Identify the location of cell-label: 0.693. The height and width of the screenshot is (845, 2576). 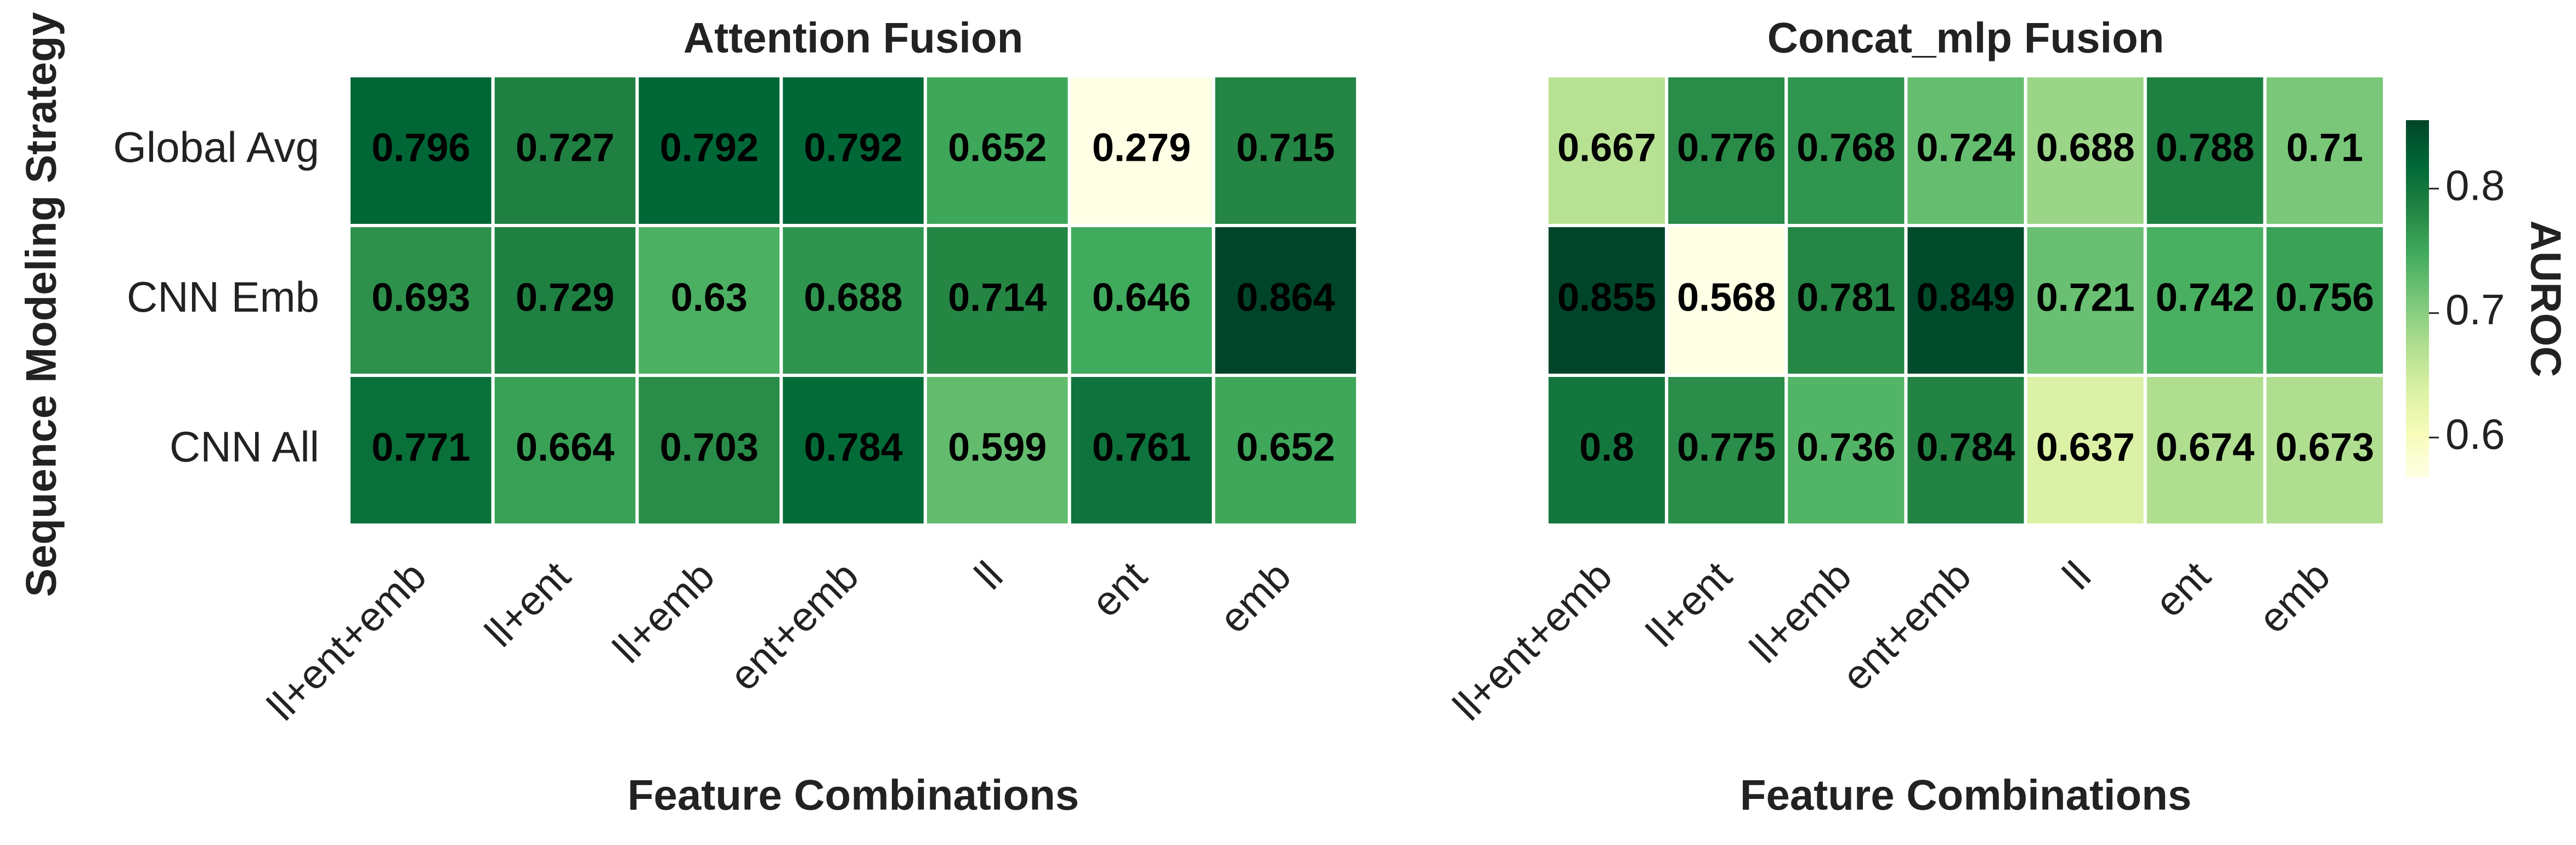
(420, 298).